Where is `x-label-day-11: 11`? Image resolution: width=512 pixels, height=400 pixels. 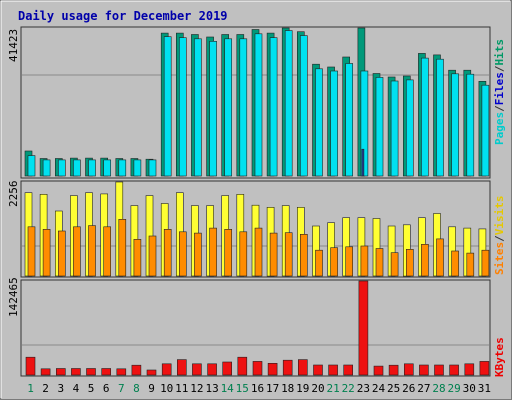
x-label-day-11: 11 is located at coordinates (181, 388).